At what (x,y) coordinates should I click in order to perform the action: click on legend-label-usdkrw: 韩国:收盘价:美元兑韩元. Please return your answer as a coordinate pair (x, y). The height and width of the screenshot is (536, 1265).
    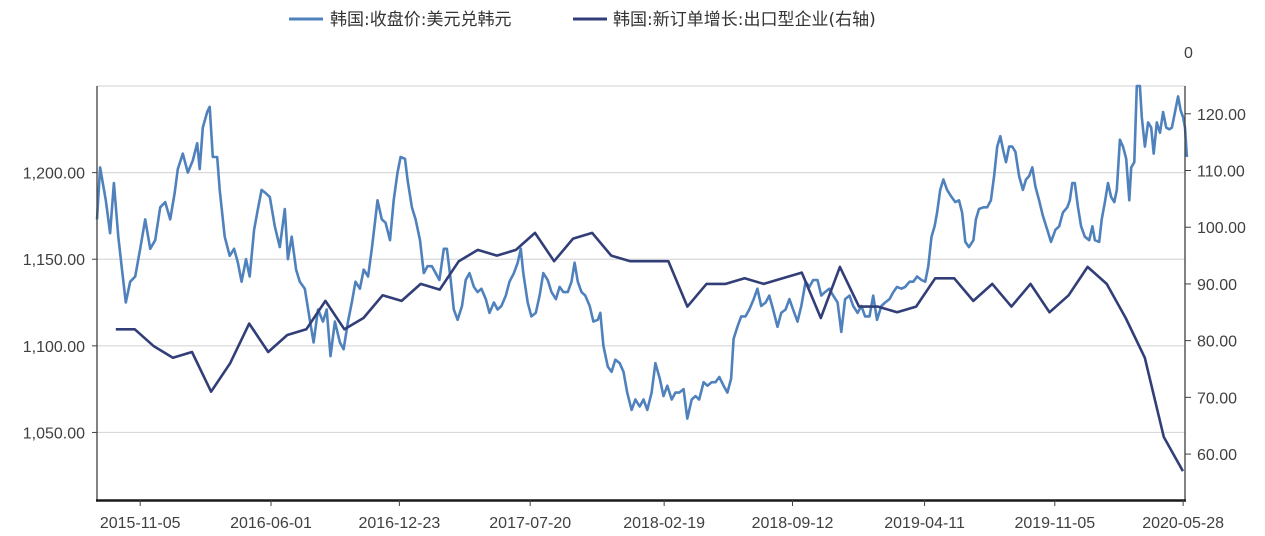
    Looking at the image, I should click on (420, 20).